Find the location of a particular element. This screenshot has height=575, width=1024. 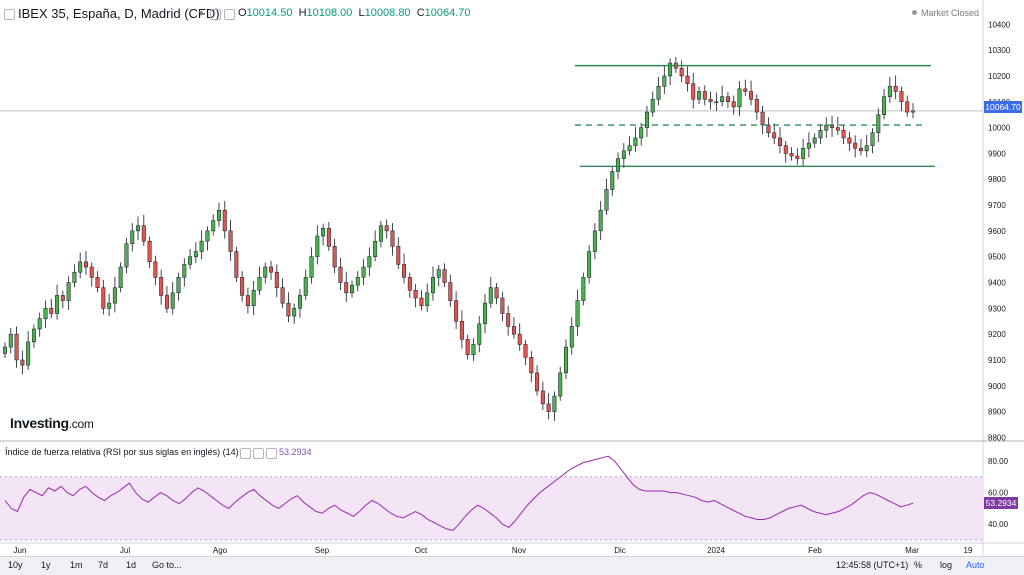

time-tick-label: Nov is located at coordinates (519, 550).